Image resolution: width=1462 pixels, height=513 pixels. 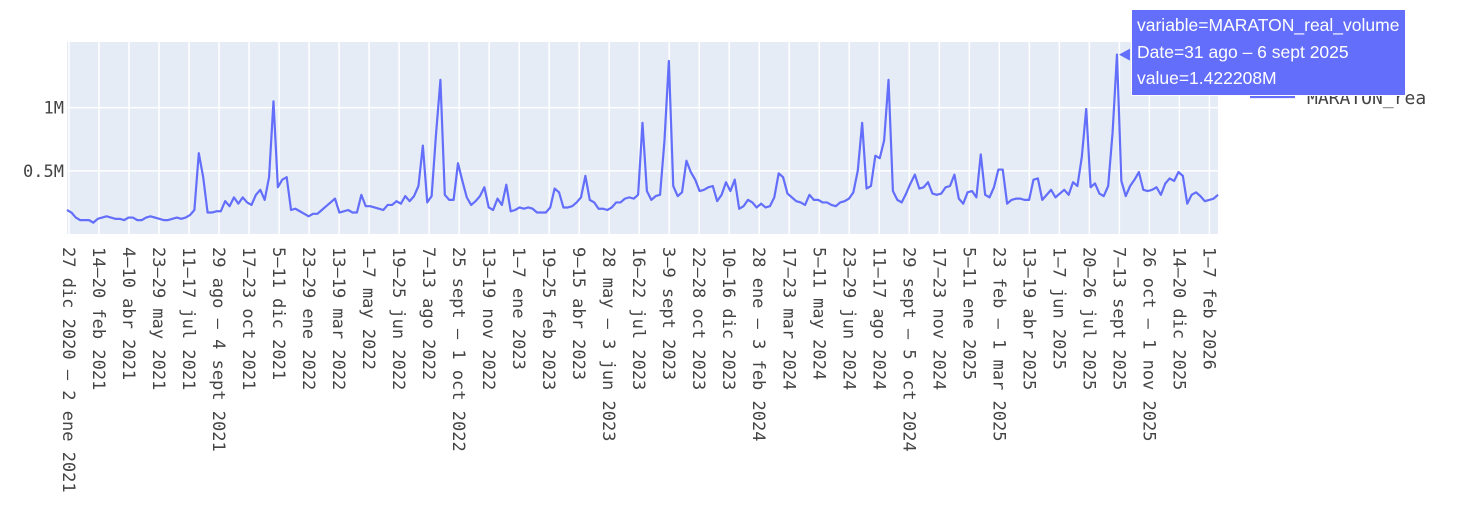 I want to click on x-tick-label: 16–22 jul 2023, so click(x=638, y=318).